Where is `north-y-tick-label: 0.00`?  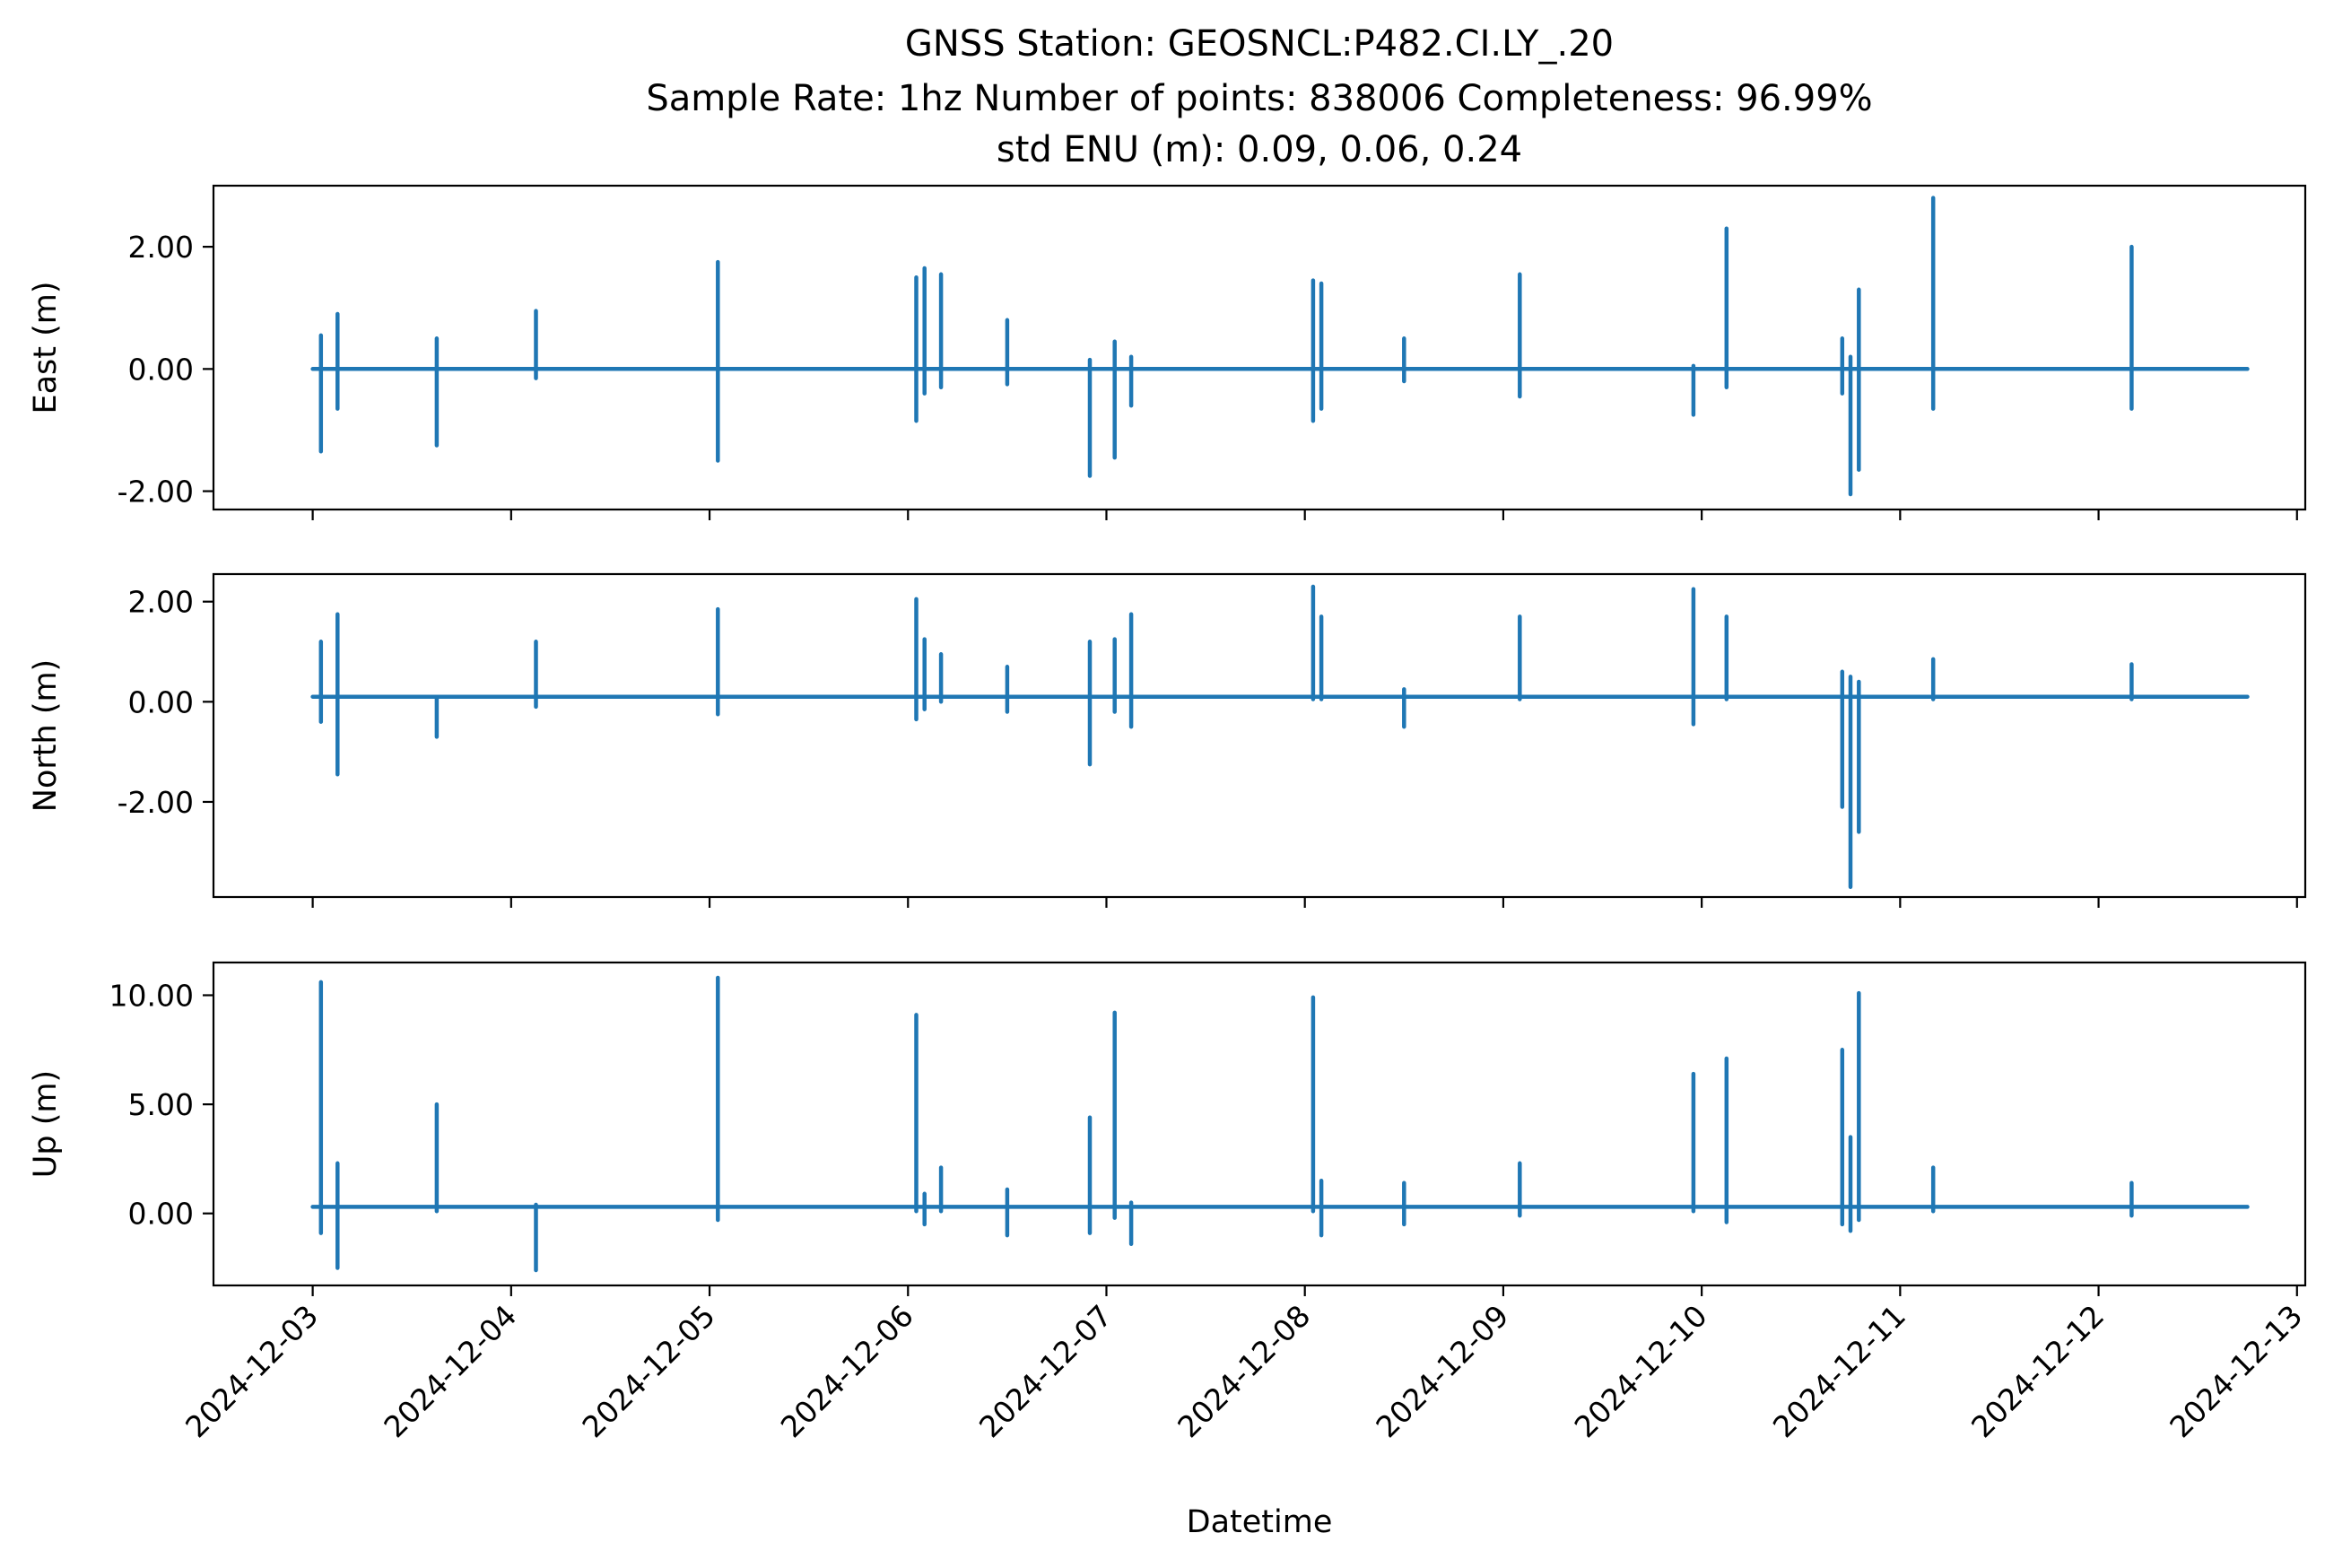 north-y-tick-label: 0.00 is located at coordinates (161, 702).